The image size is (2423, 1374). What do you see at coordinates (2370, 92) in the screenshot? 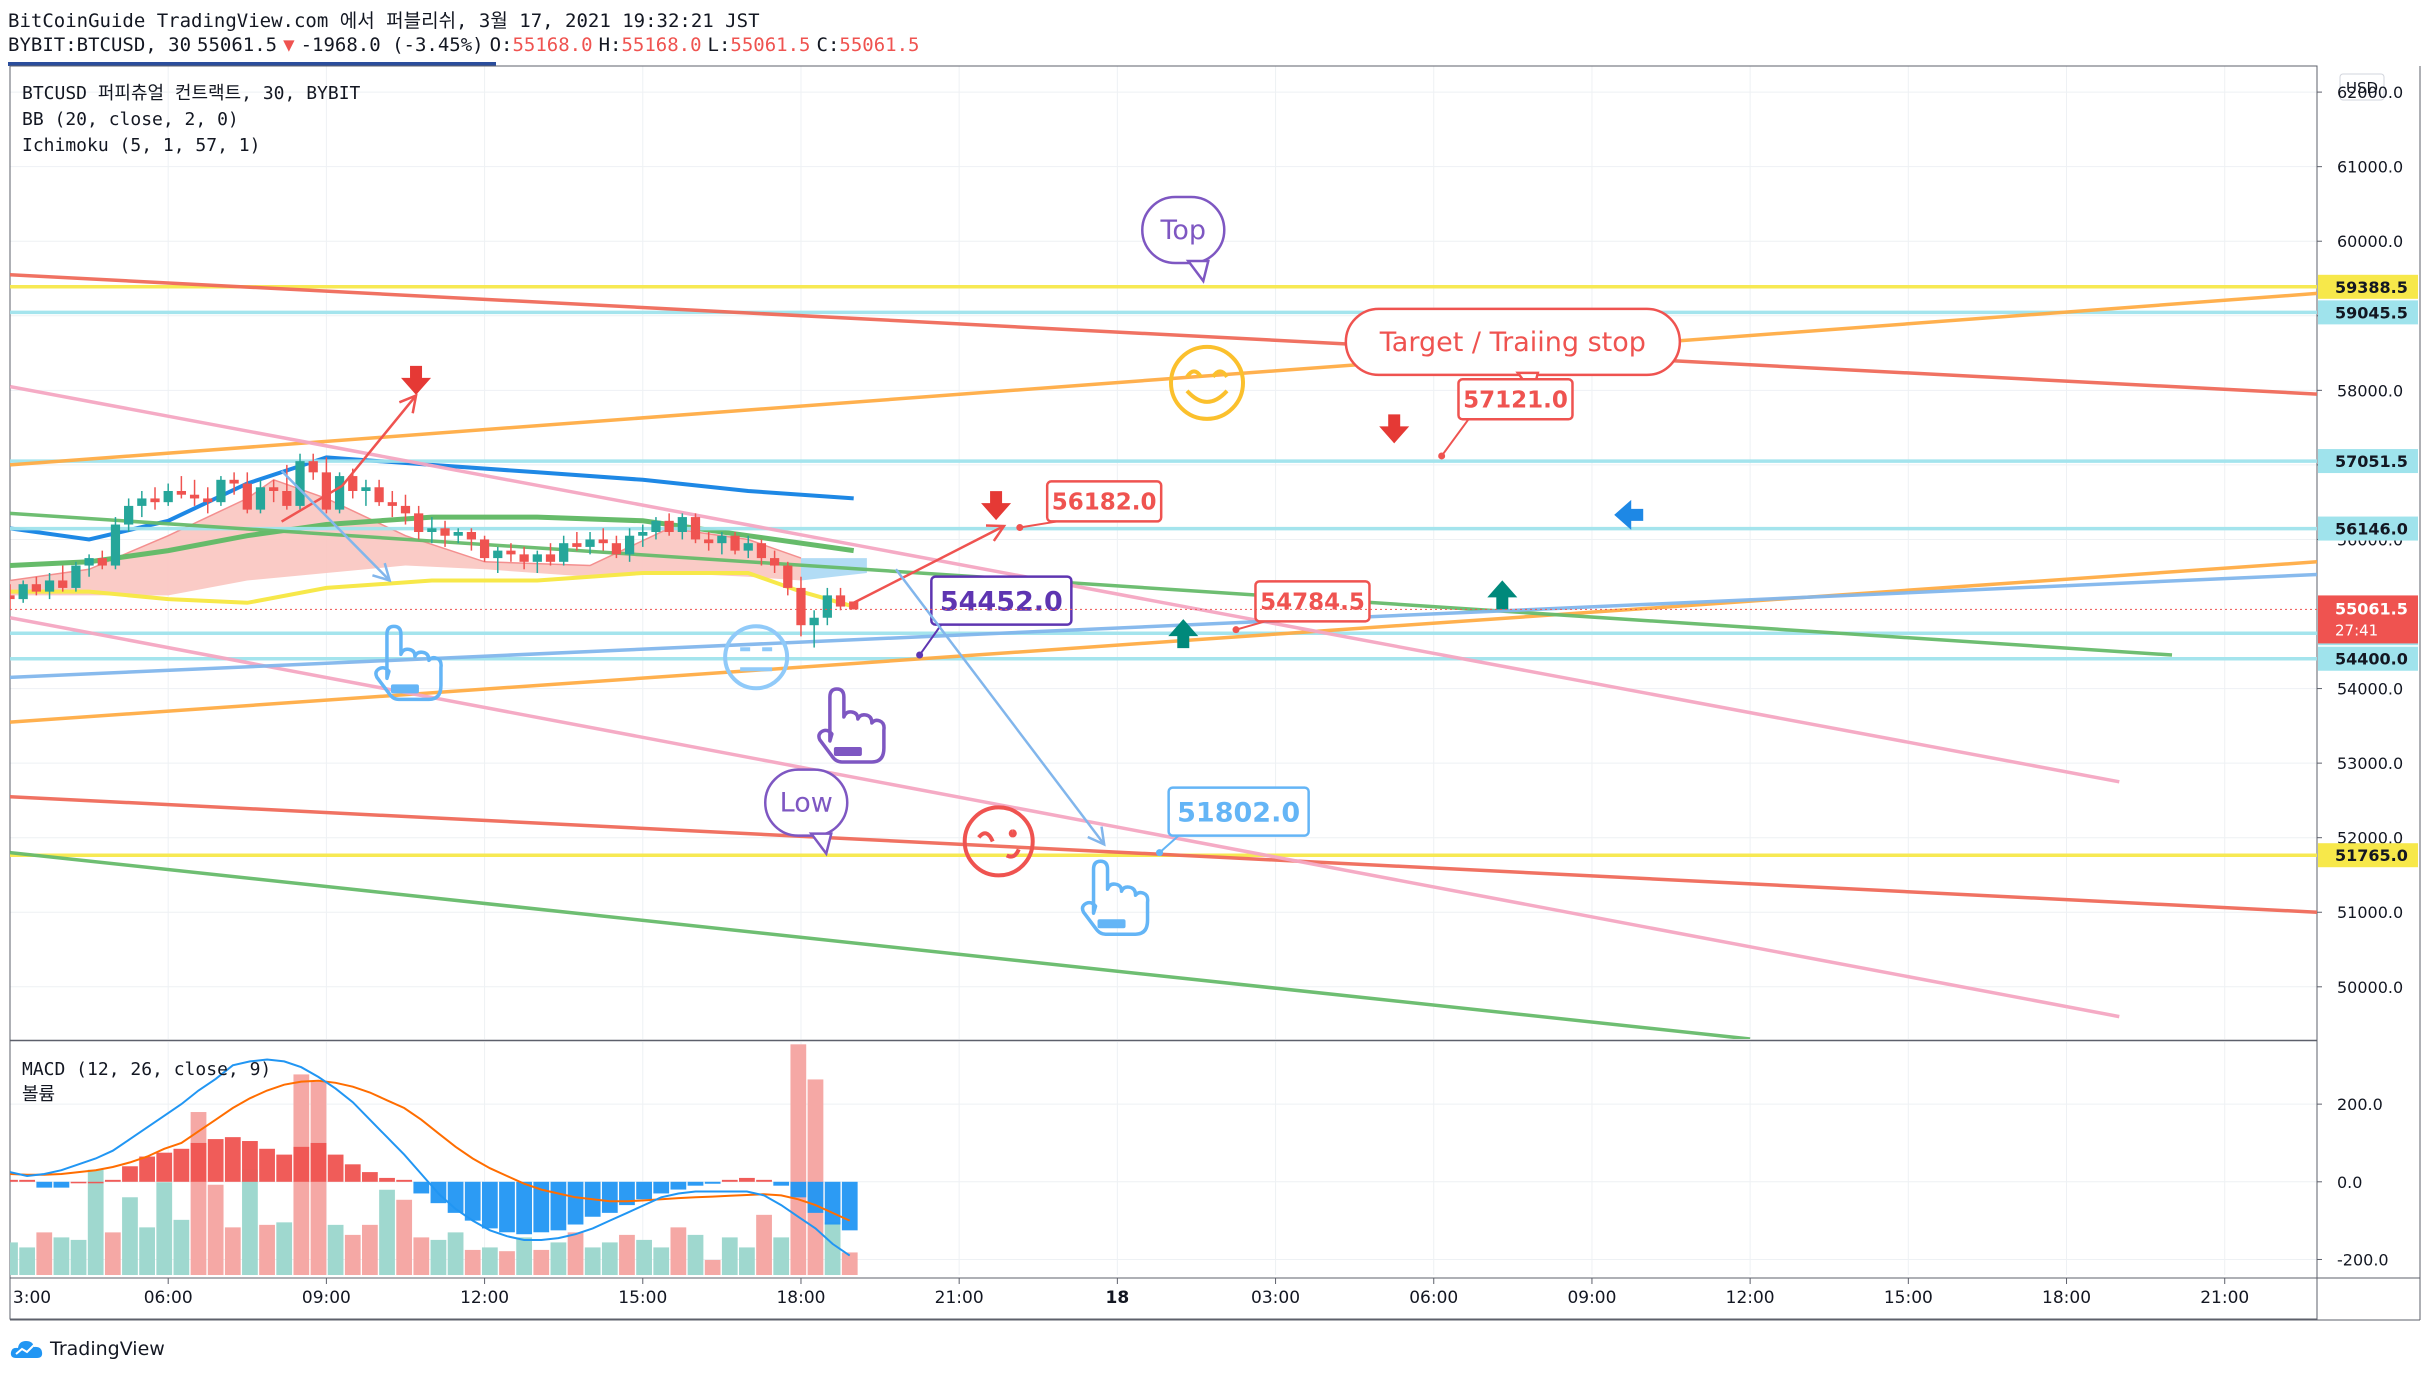
I see `price-tick-label: 62000.0` at bounding box center [2370, 92].